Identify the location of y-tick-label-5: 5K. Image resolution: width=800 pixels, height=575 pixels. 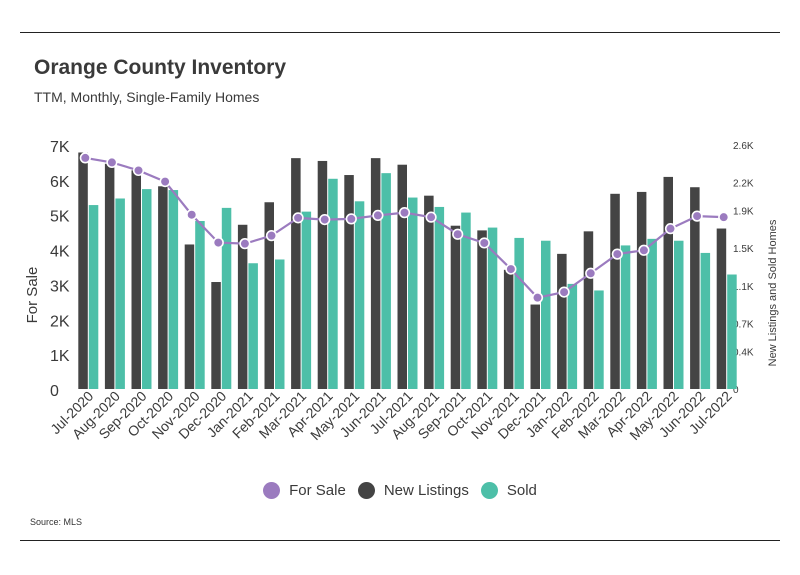
(60, 217).